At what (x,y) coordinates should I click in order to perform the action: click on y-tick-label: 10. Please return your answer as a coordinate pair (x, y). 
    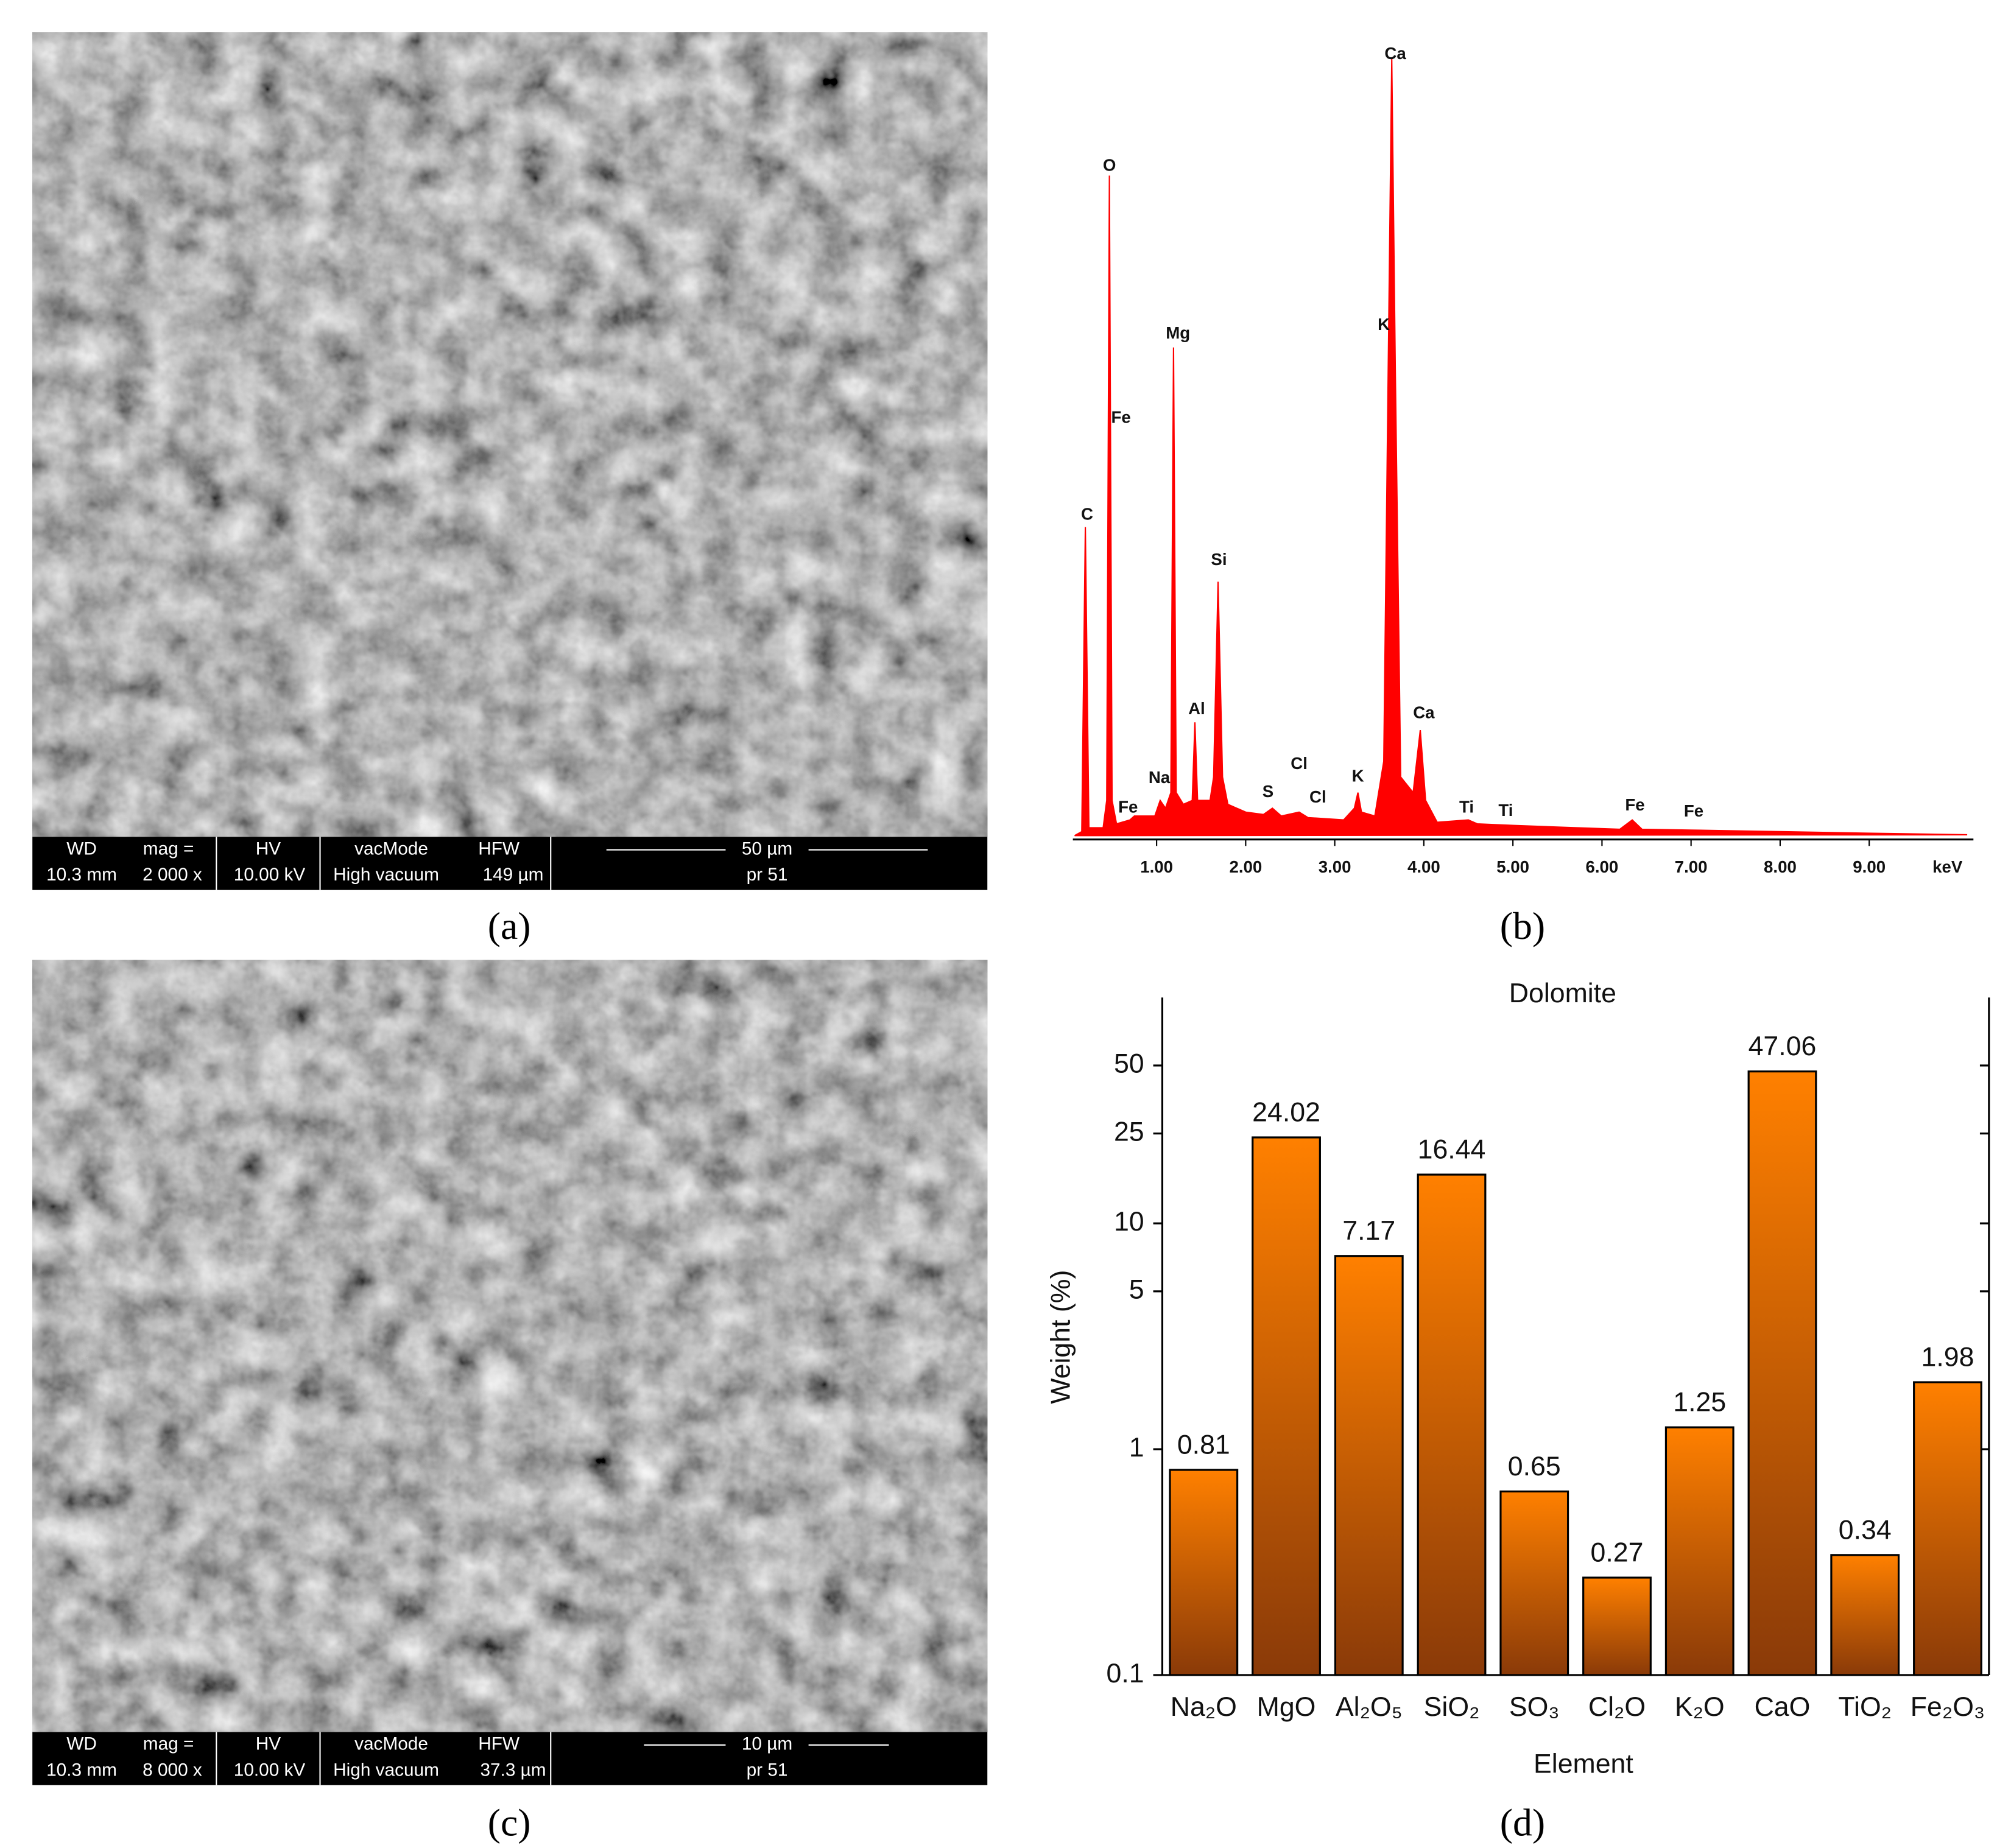
    Looking at the image, I should click on (1129, 1222).